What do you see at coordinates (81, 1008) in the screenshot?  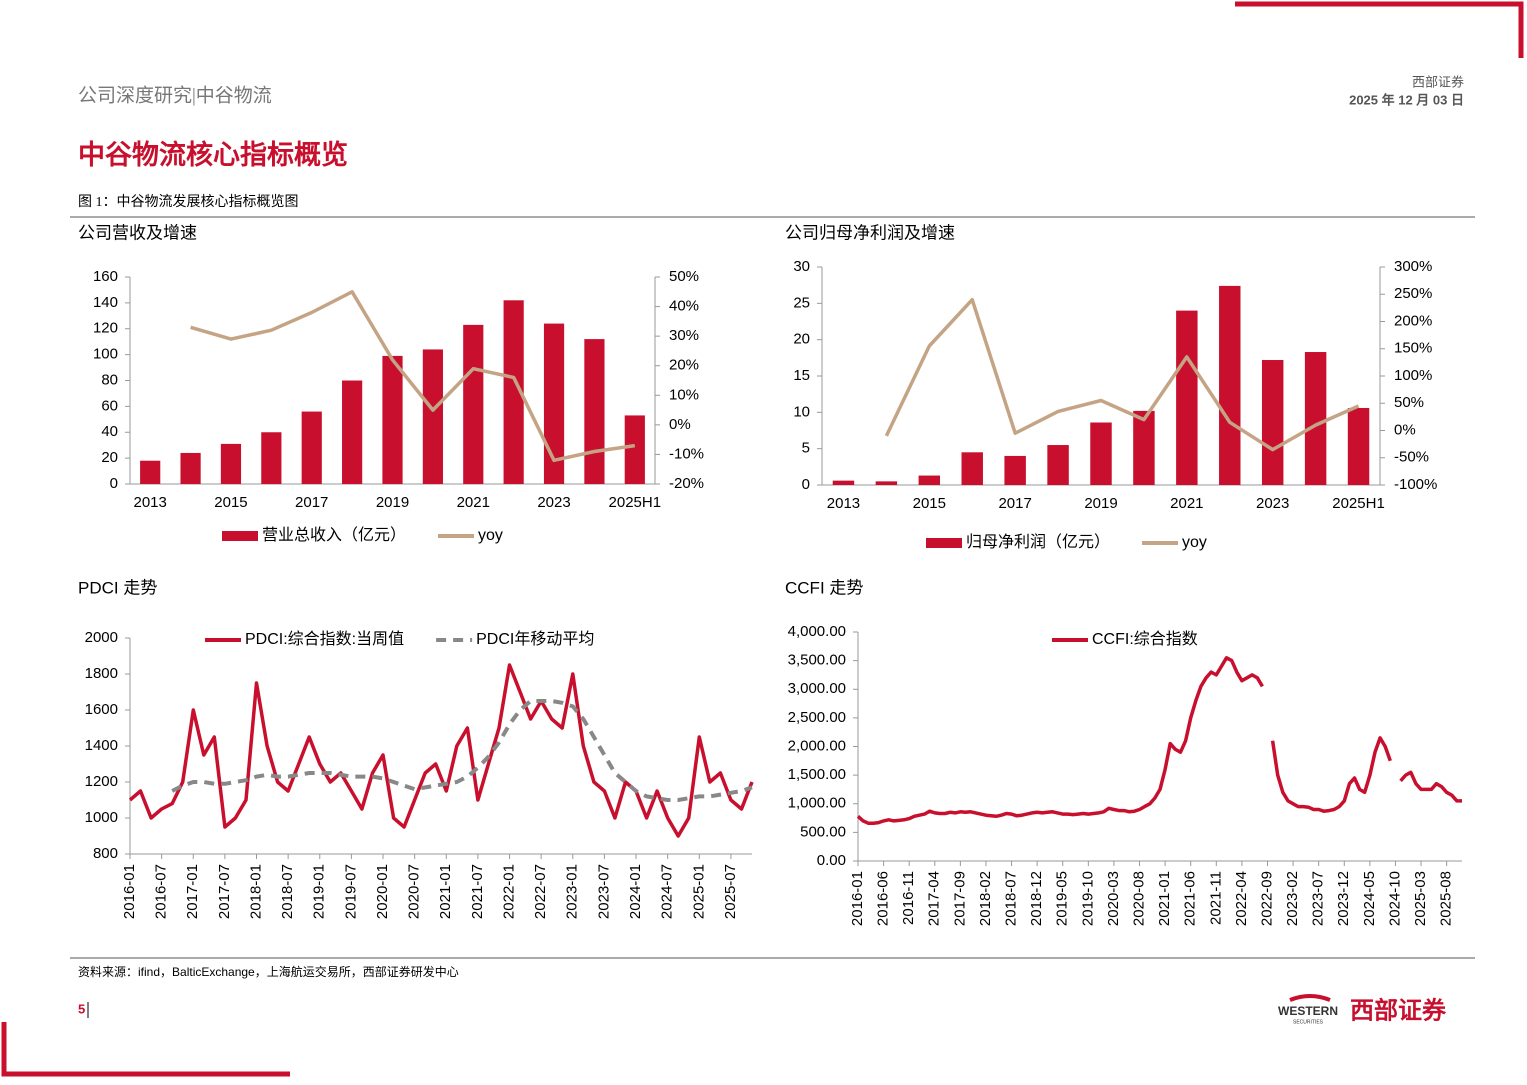 I see `page-number: 5` at bounding box center [81, 1008].